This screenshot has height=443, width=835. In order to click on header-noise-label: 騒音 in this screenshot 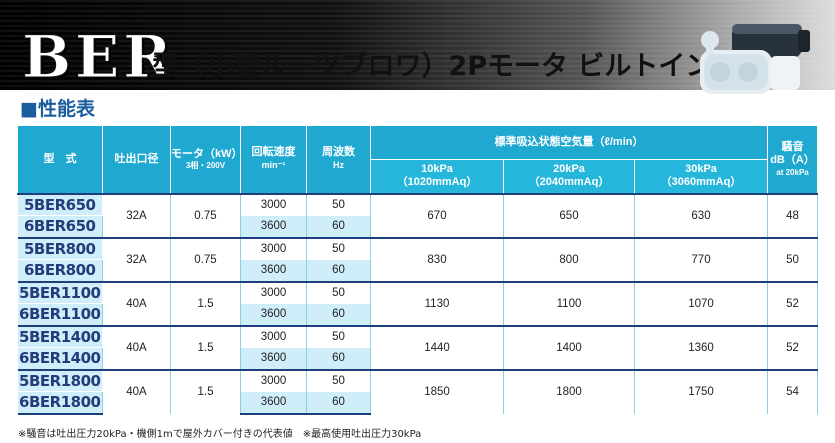, I will do `click(792, 147)`.